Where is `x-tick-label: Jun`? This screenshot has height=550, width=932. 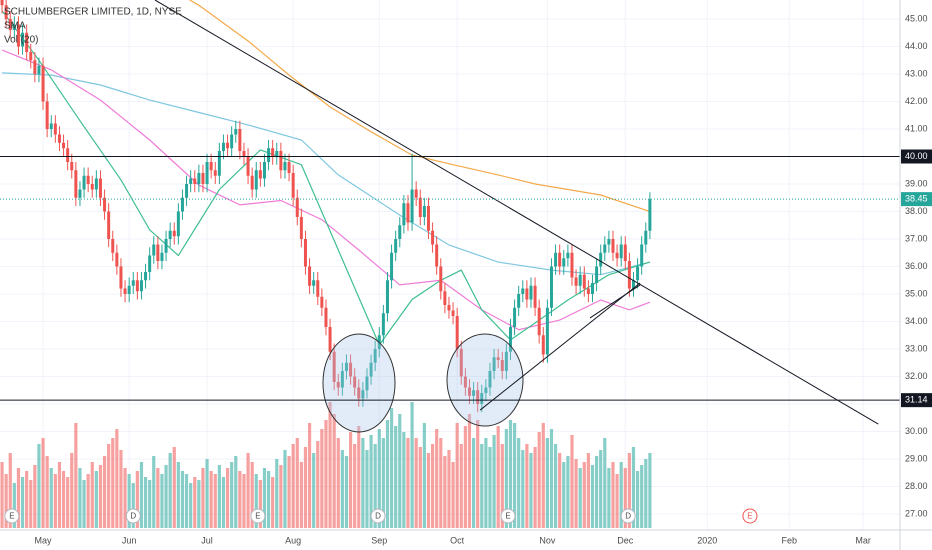 x-tick-label: Jun is located at coordinates (129, 540).